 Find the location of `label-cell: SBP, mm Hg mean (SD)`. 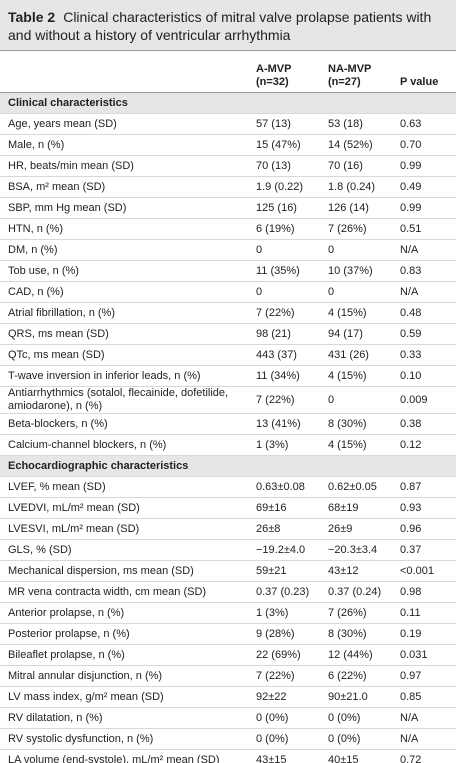

label-cell: SBP, mm Hg mean (SD) is located at coordinates (124, 208).